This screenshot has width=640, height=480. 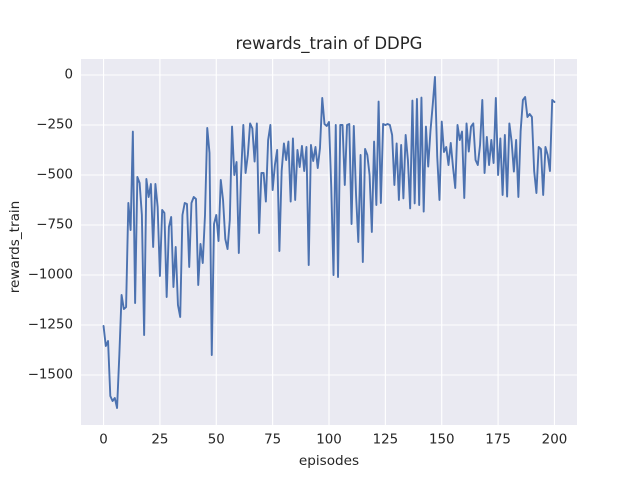 What do you see at coordinates (498, 440) in the screenshot?
I see `x-tick-label: 175` at bounding box center [498, 440].